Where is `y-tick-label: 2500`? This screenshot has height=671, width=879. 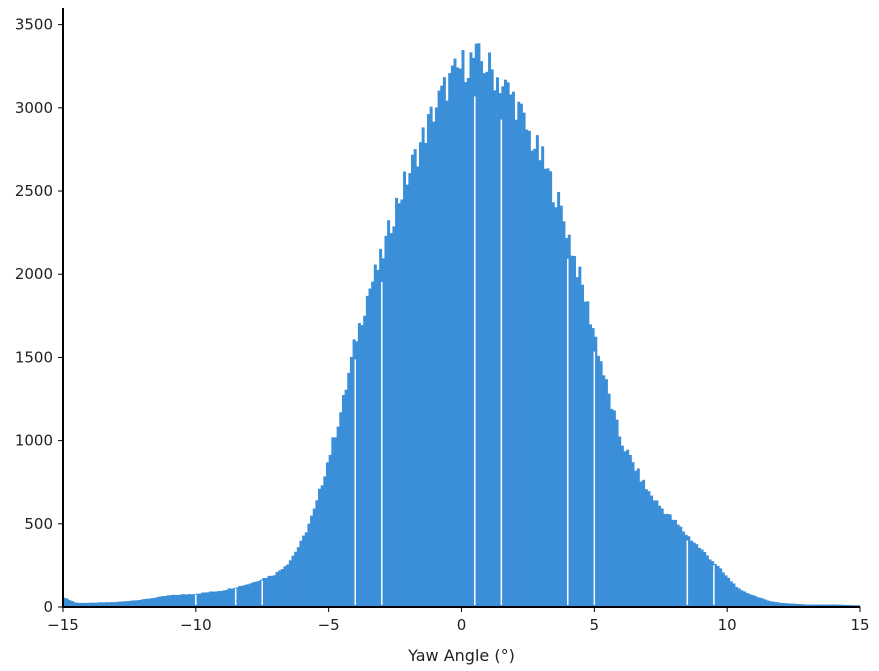
y-tick-label: 2500 is located at coordinates (34, 191).